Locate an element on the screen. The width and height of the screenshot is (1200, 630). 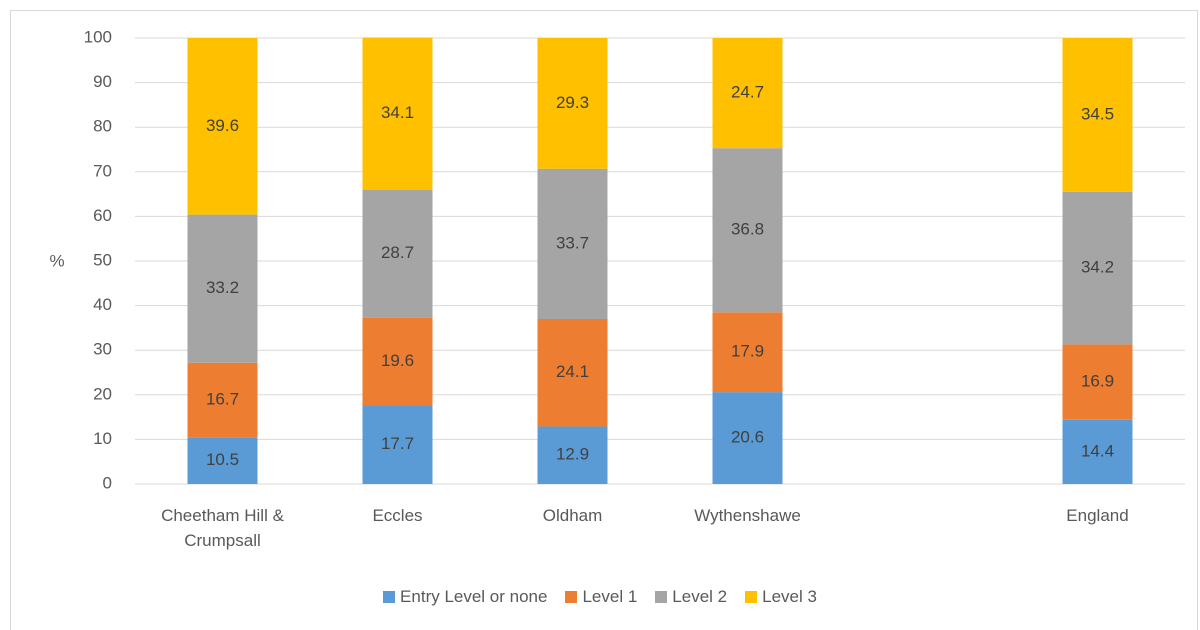
data-label: 33.7 is located at coordinates (572, 242).